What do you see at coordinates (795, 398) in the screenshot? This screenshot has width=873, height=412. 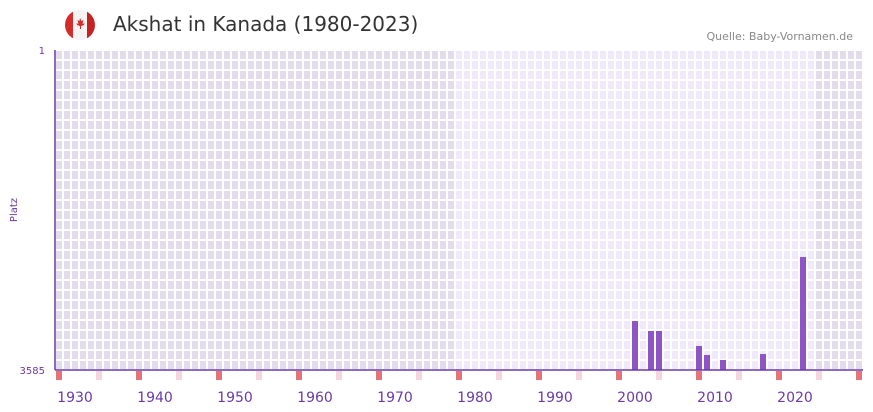 I see `x-tick-label: 2020` at bounding box center [795, 398].